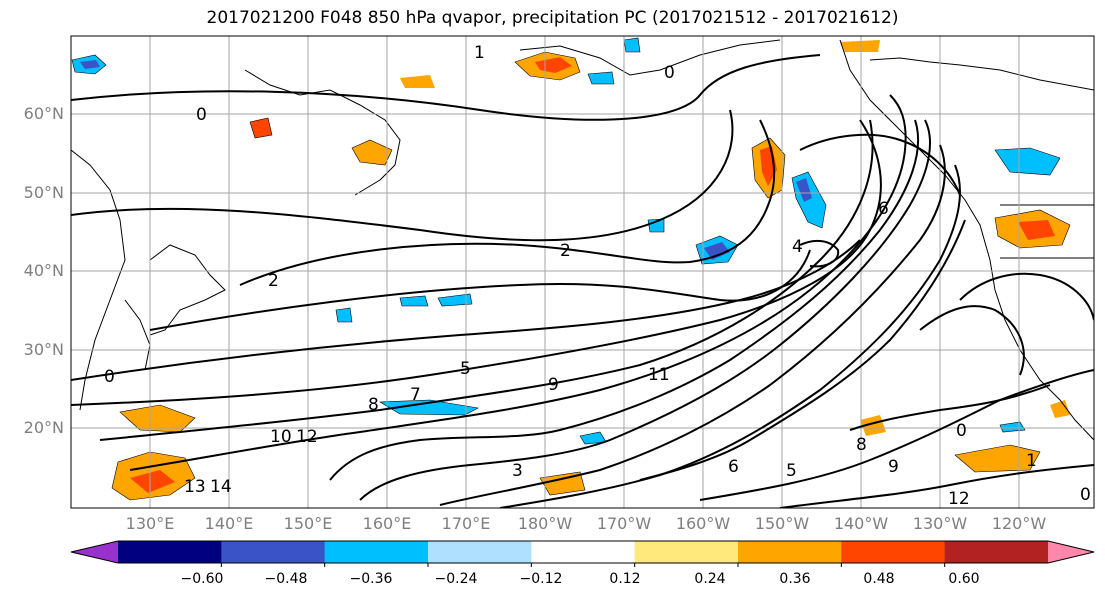 Image resolution: width=1105 pixels, height=601 pixels. I want to click on colorbar-tick-label: 0.12, so click(625, 579).